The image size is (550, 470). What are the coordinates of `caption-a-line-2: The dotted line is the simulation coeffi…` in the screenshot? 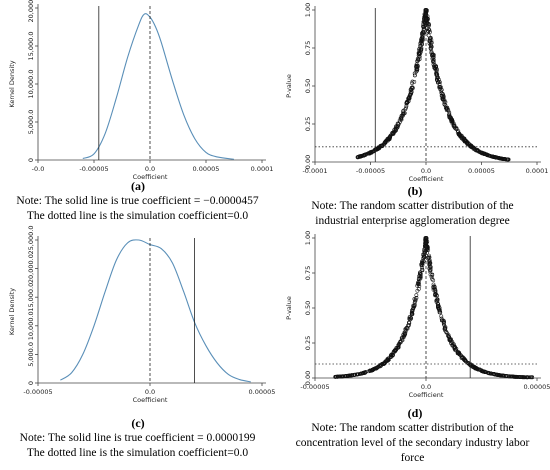 It's located at (137, 216).